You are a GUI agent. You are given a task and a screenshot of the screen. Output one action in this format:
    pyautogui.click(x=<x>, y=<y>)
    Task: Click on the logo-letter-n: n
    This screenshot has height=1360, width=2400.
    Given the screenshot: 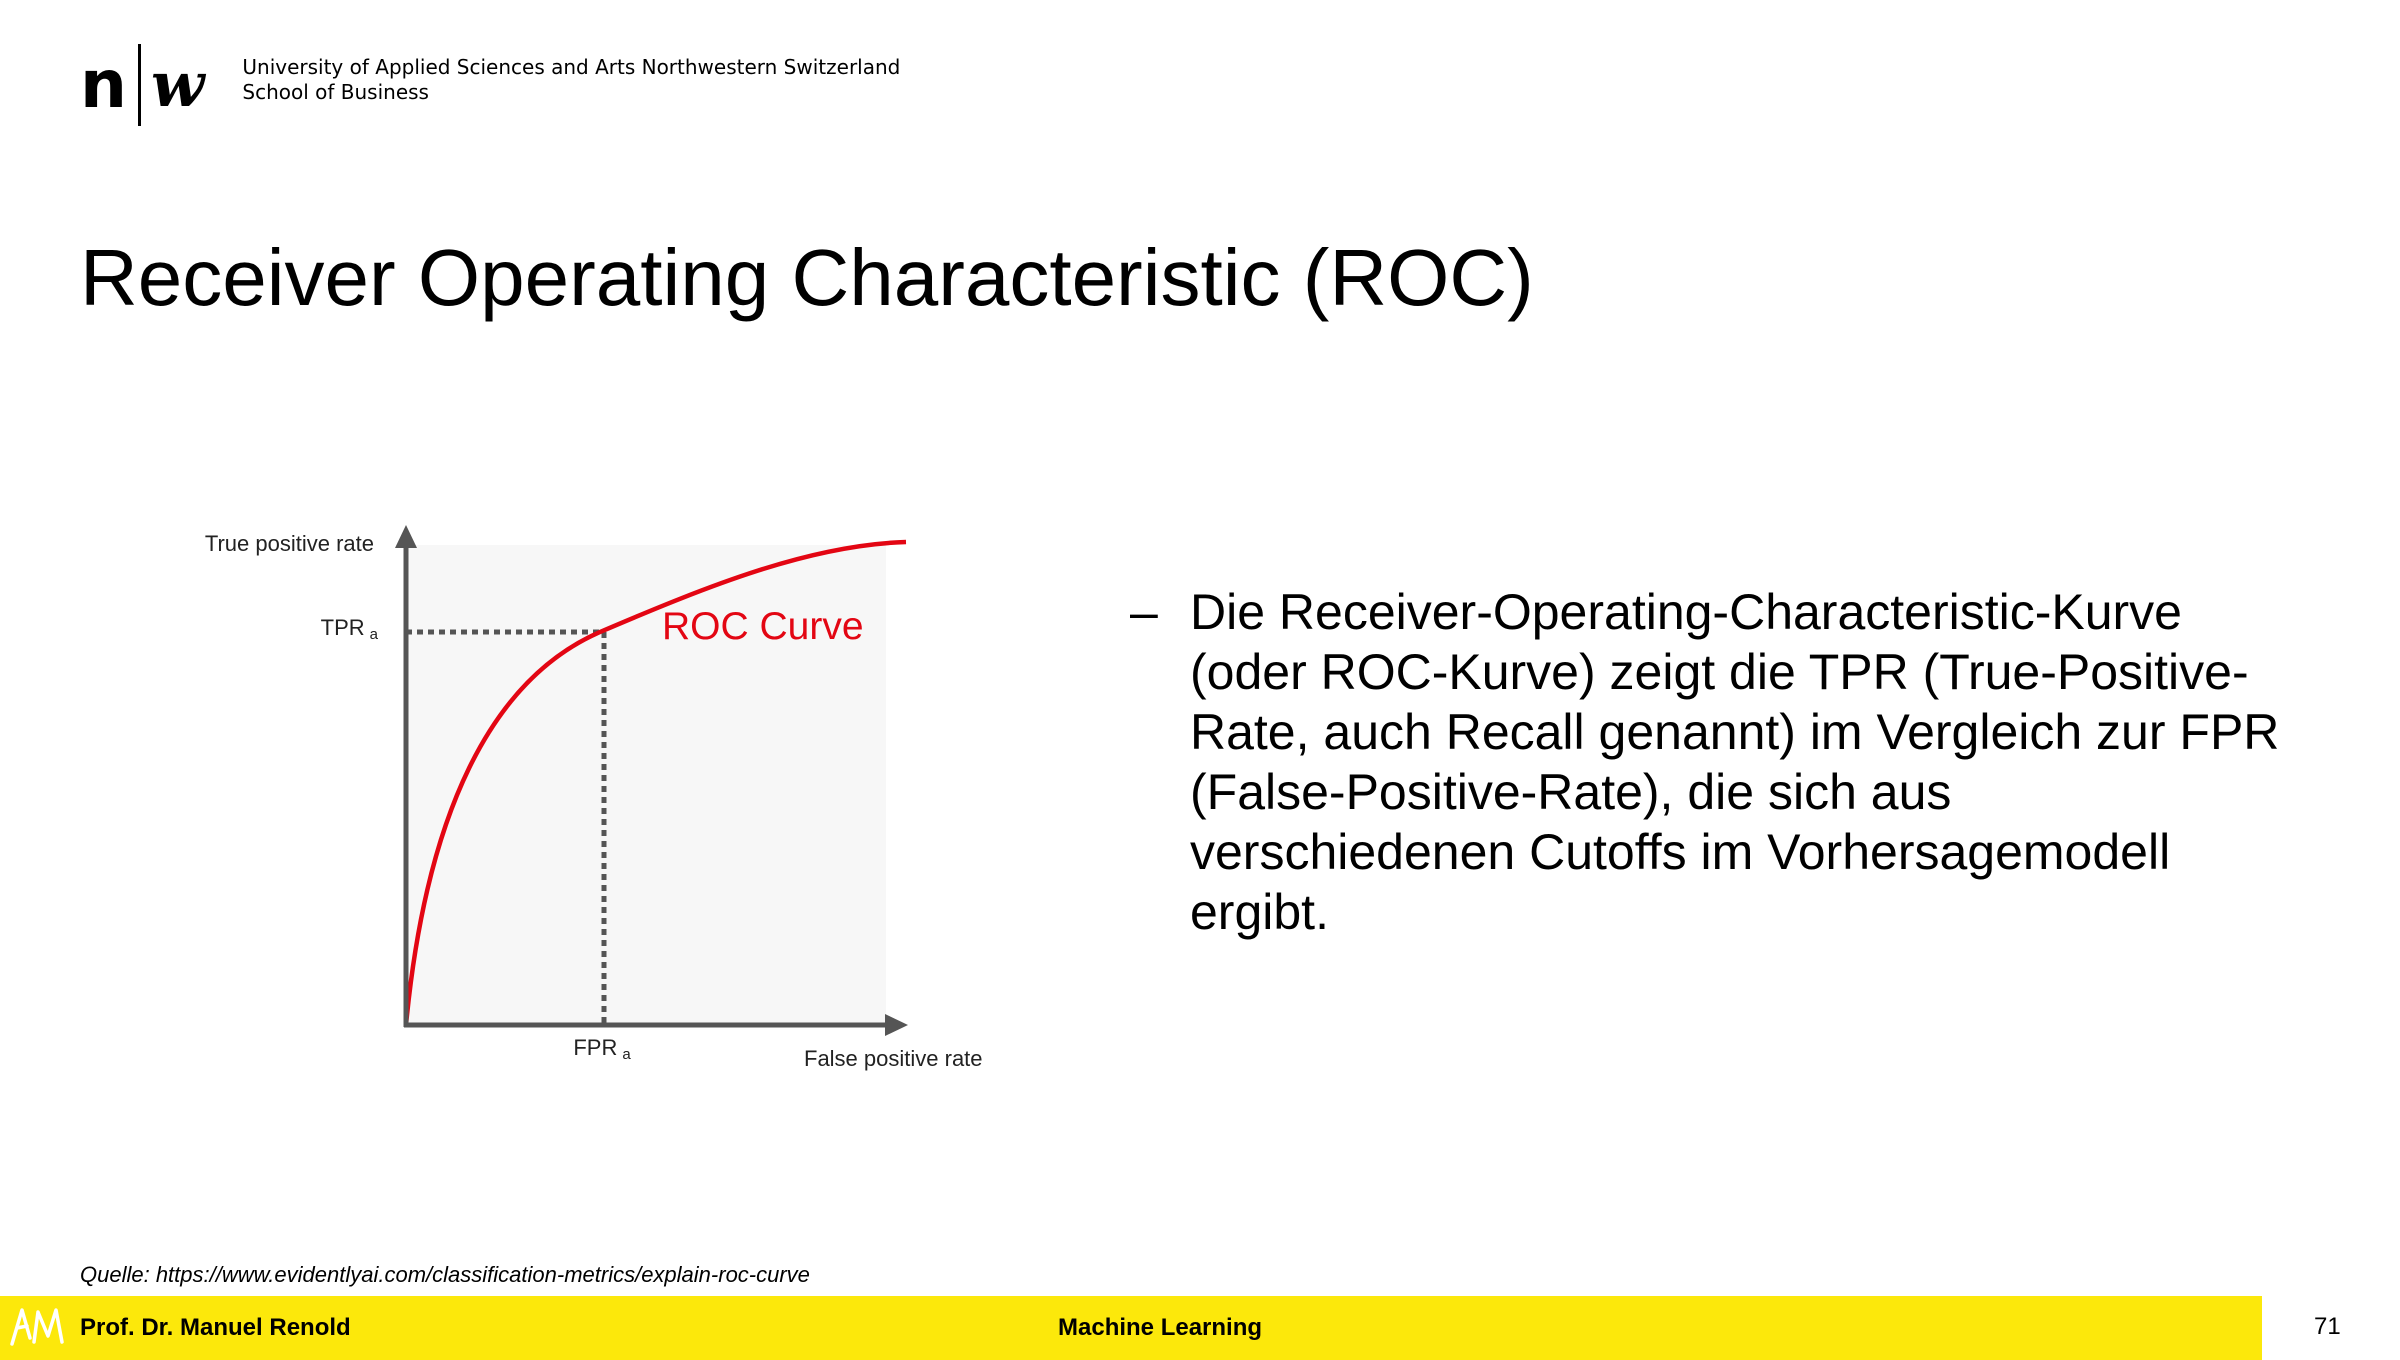 What is the action you would take?
    pyautogui.click(x=103, y=84)
    